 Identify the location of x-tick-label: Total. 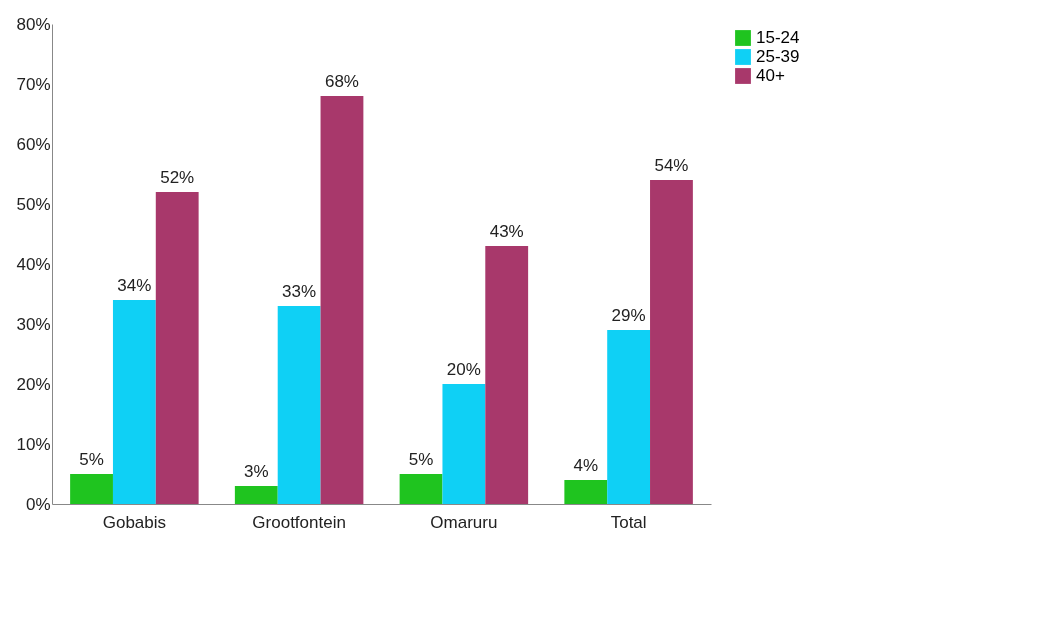
(628, 522).